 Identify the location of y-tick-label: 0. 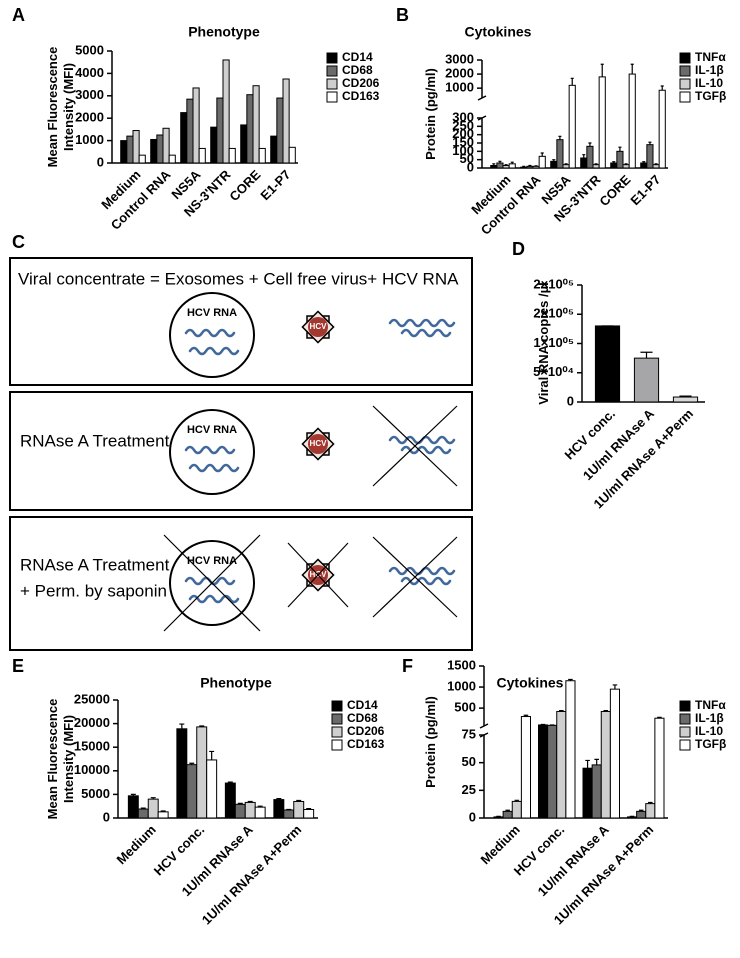
(470, 166).